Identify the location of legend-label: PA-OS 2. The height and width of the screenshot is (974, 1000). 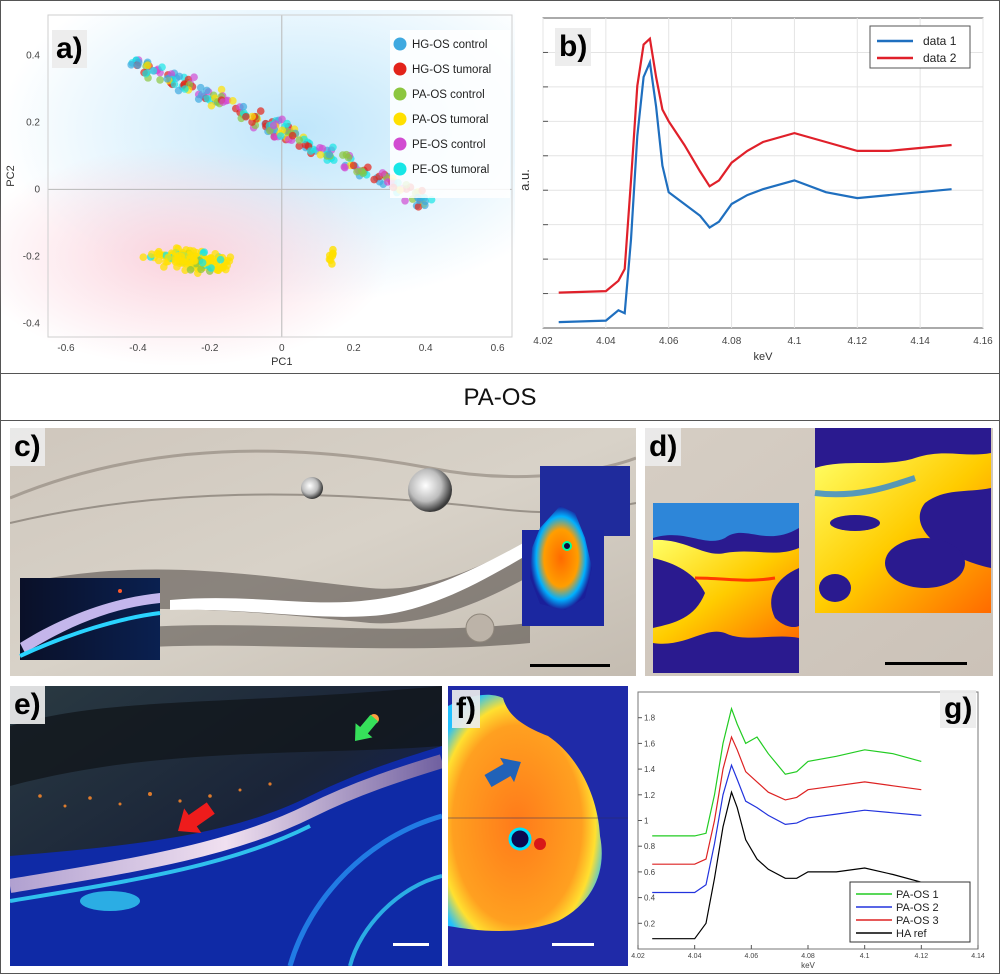
(917, 908).